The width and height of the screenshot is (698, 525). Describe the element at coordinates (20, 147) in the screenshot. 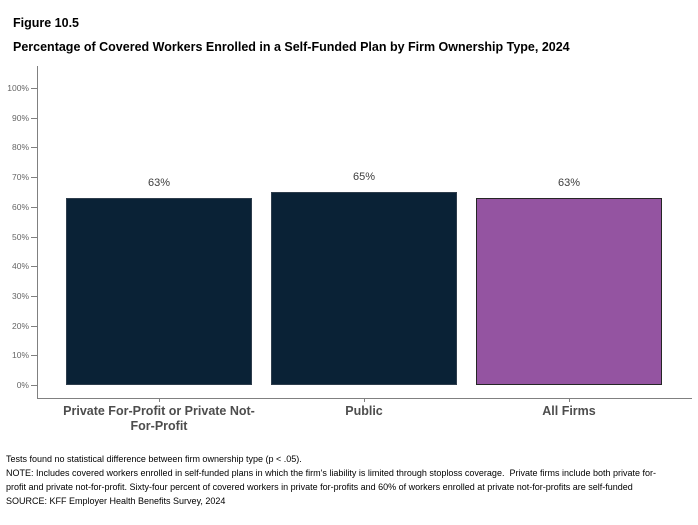

I see `y-axis-tick-label: 80%` at that location.